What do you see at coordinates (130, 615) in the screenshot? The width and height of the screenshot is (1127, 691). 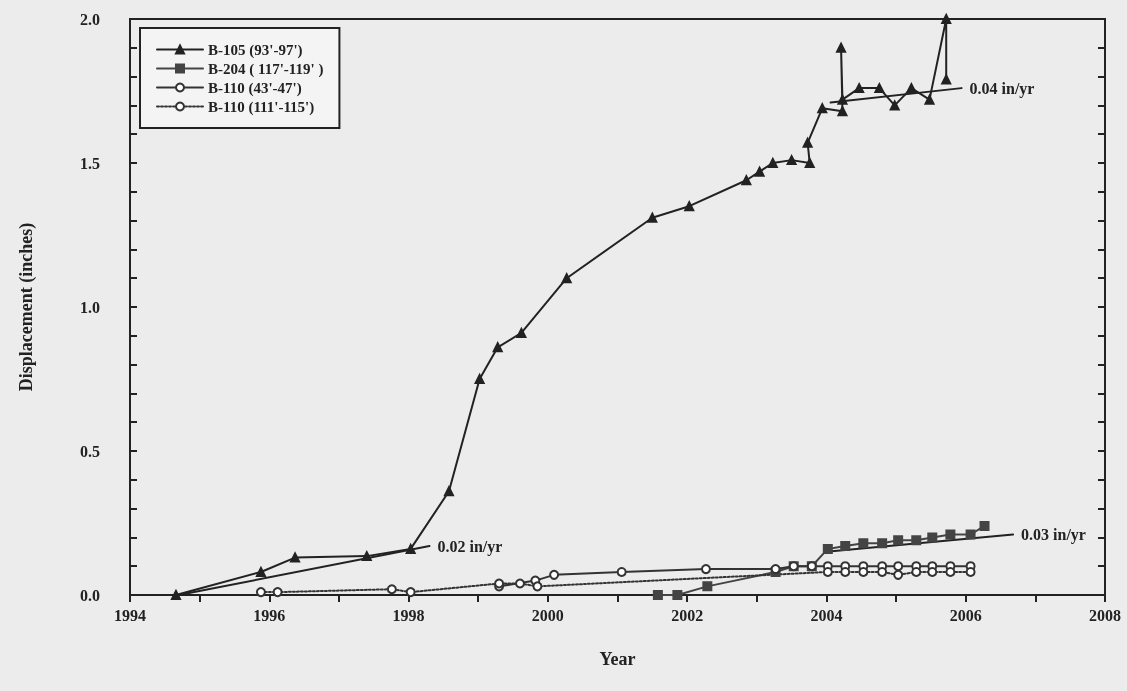 I see `x-tick-label: 1994` at bounding box center [130, 615].